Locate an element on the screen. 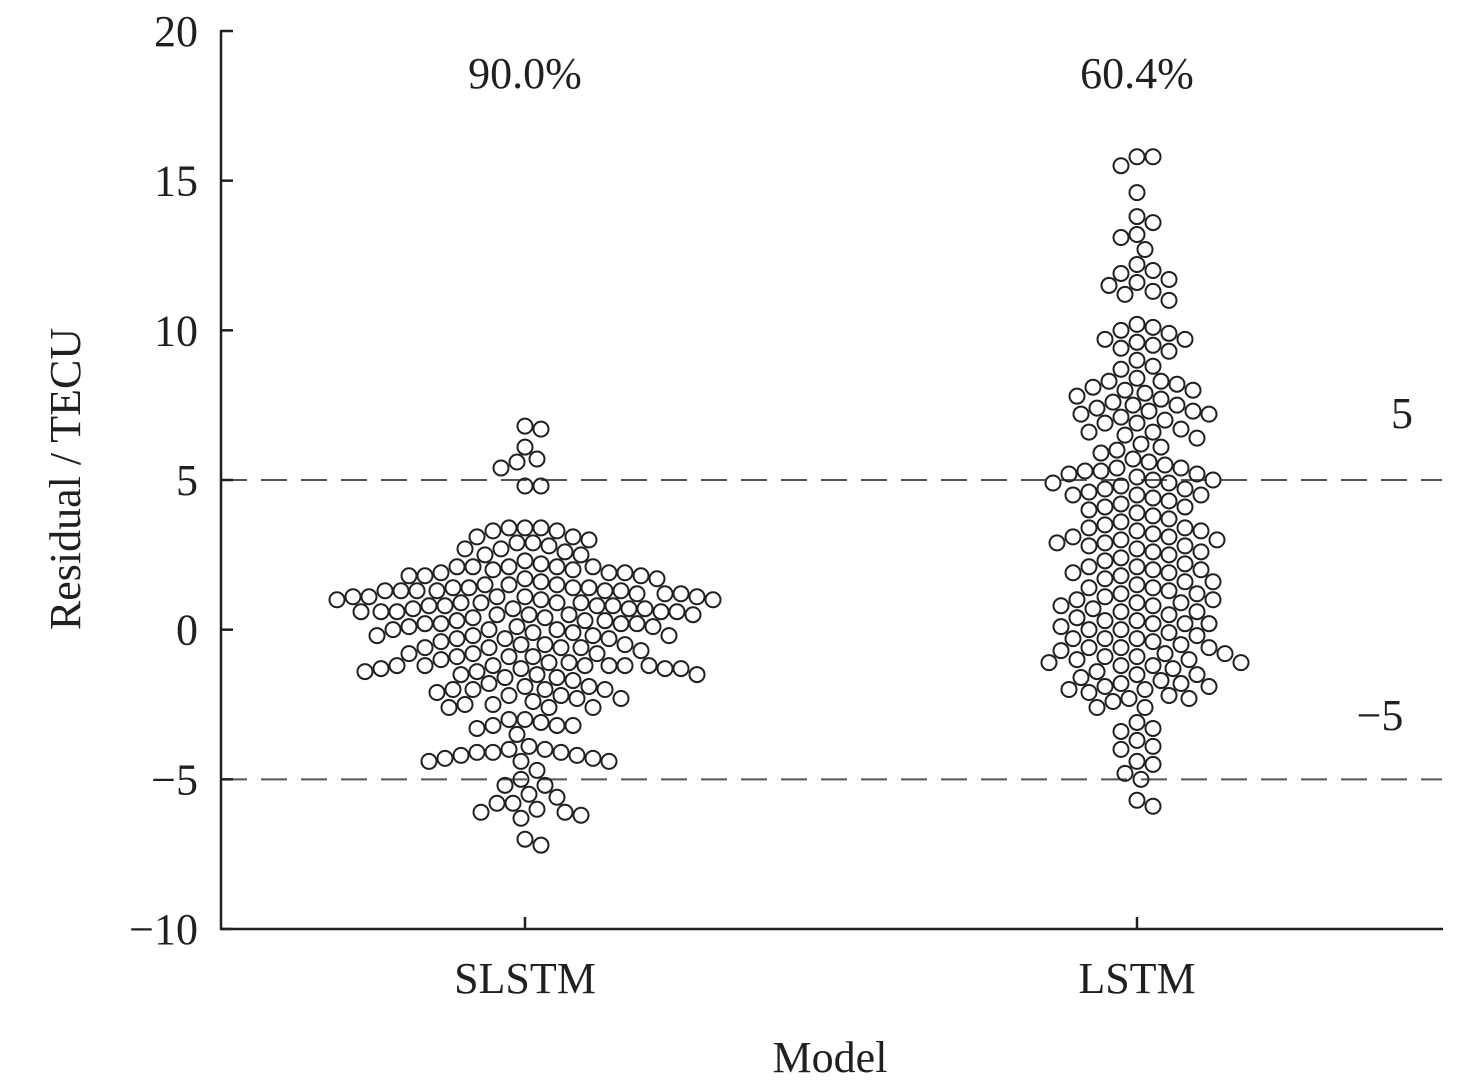 The image size is (1476, 1092). percentage-annotation: 60.4% is located at coordinates (1137, 73).